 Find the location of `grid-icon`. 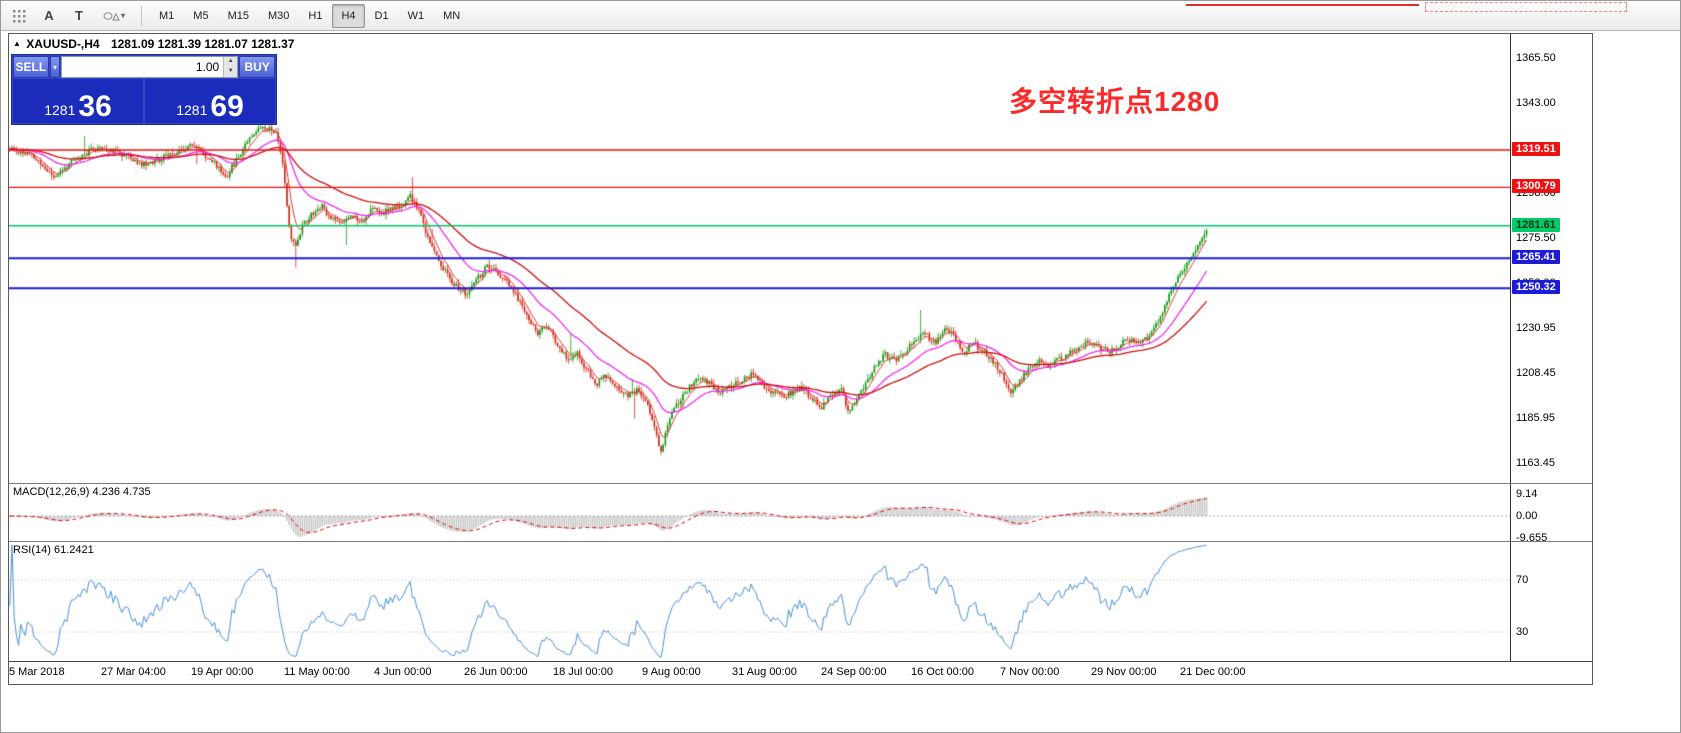

grid-icon is located at coordinates (19, 15).